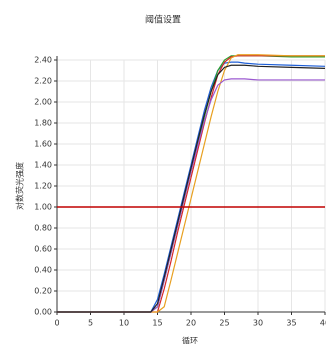 The height and width of the screenshot is (344, 326). Describe the element at coordinates (43, 312) in the screenshot. I see `y-tick-label: 0.00` at that location.